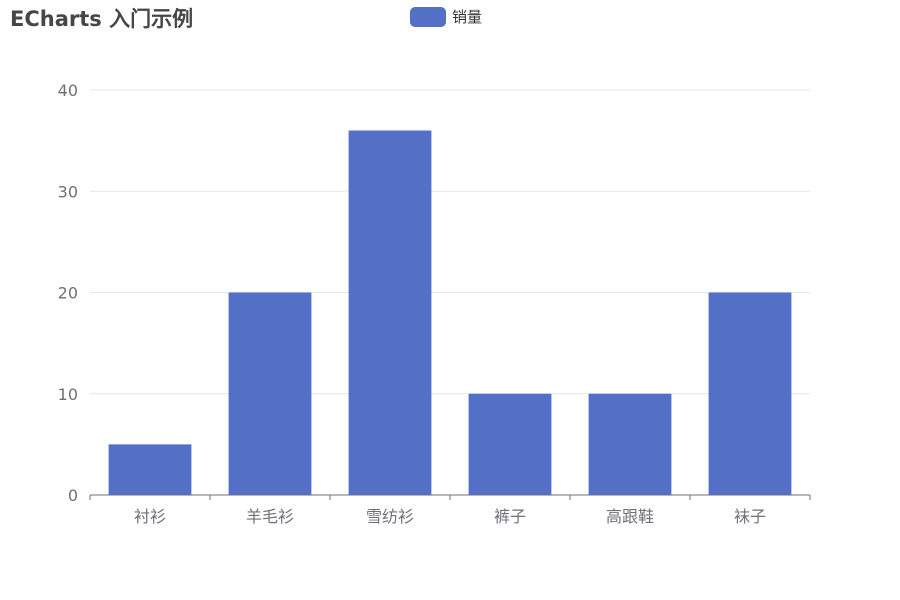 This screenshot has height=600, width=900. Describe the element at coordinates (428, 16) in the screenshot. I see `legend-swatch` at that location.